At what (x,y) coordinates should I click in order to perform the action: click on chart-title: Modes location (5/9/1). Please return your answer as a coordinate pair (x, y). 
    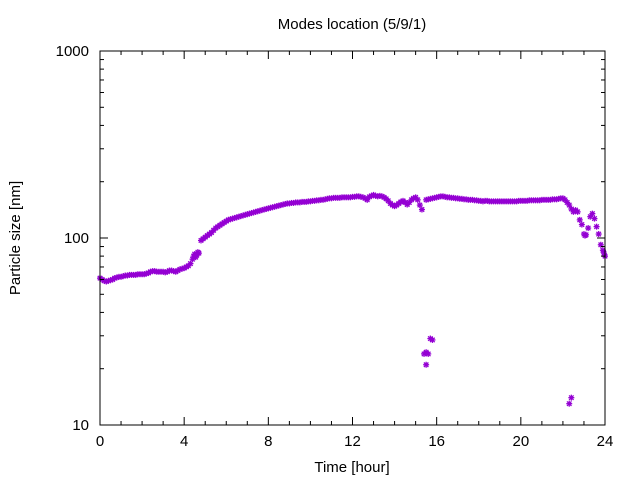
    Looking at the image, I should click on (352, 24).